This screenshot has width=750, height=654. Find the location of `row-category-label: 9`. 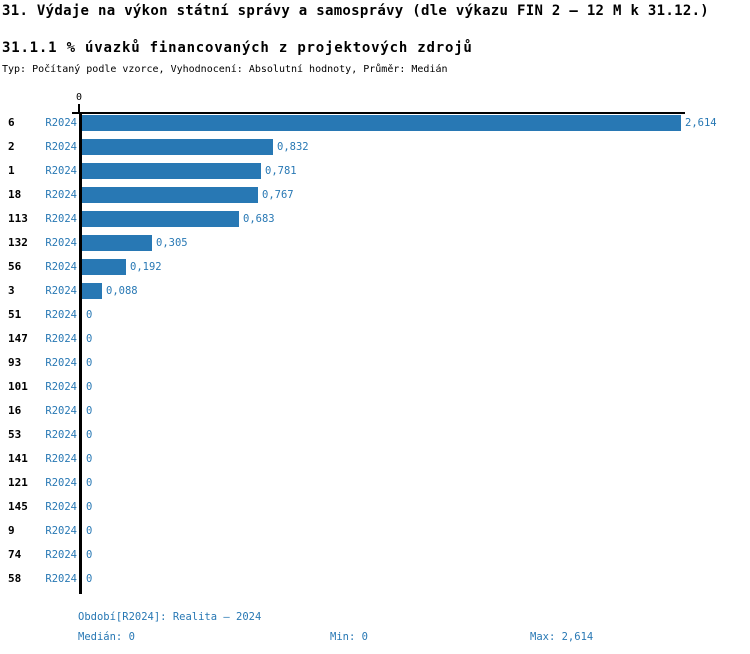

row-category-label: 9 is located at coordinates (11, 530).